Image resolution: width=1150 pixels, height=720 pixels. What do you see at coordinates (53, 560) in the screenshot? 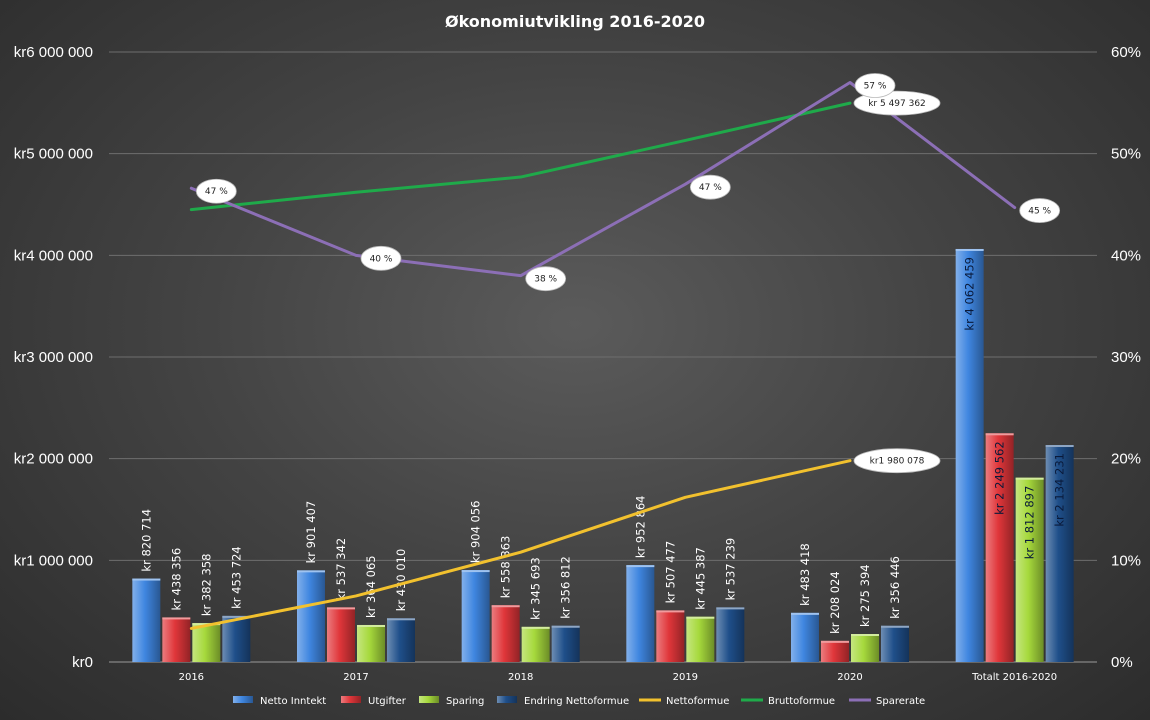
I see `y-tick-label: kr1 000 000` at bounding box center [53, 560].